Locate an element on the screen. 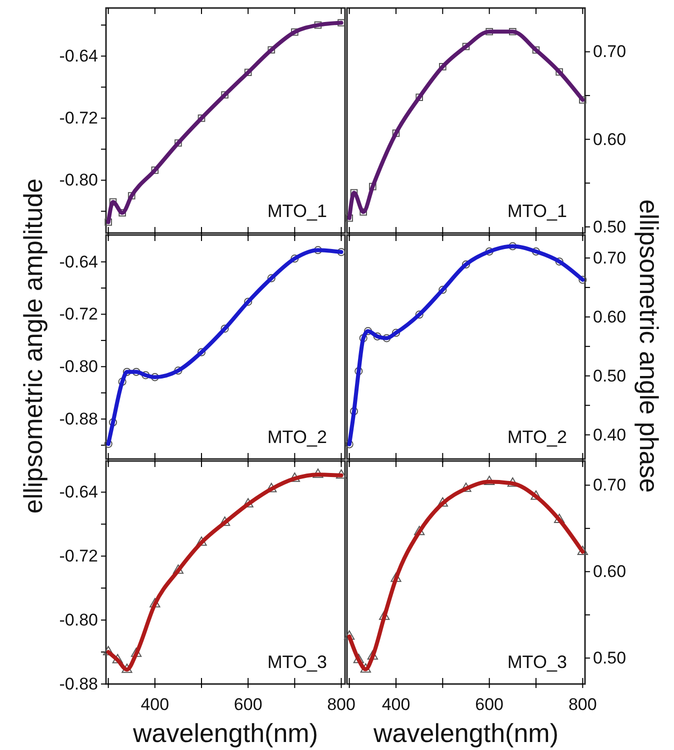 The width and height of the screenshot is (674, 750). y2-axis-title: ellipsometric angle phase is located at coordinates (649, 346).